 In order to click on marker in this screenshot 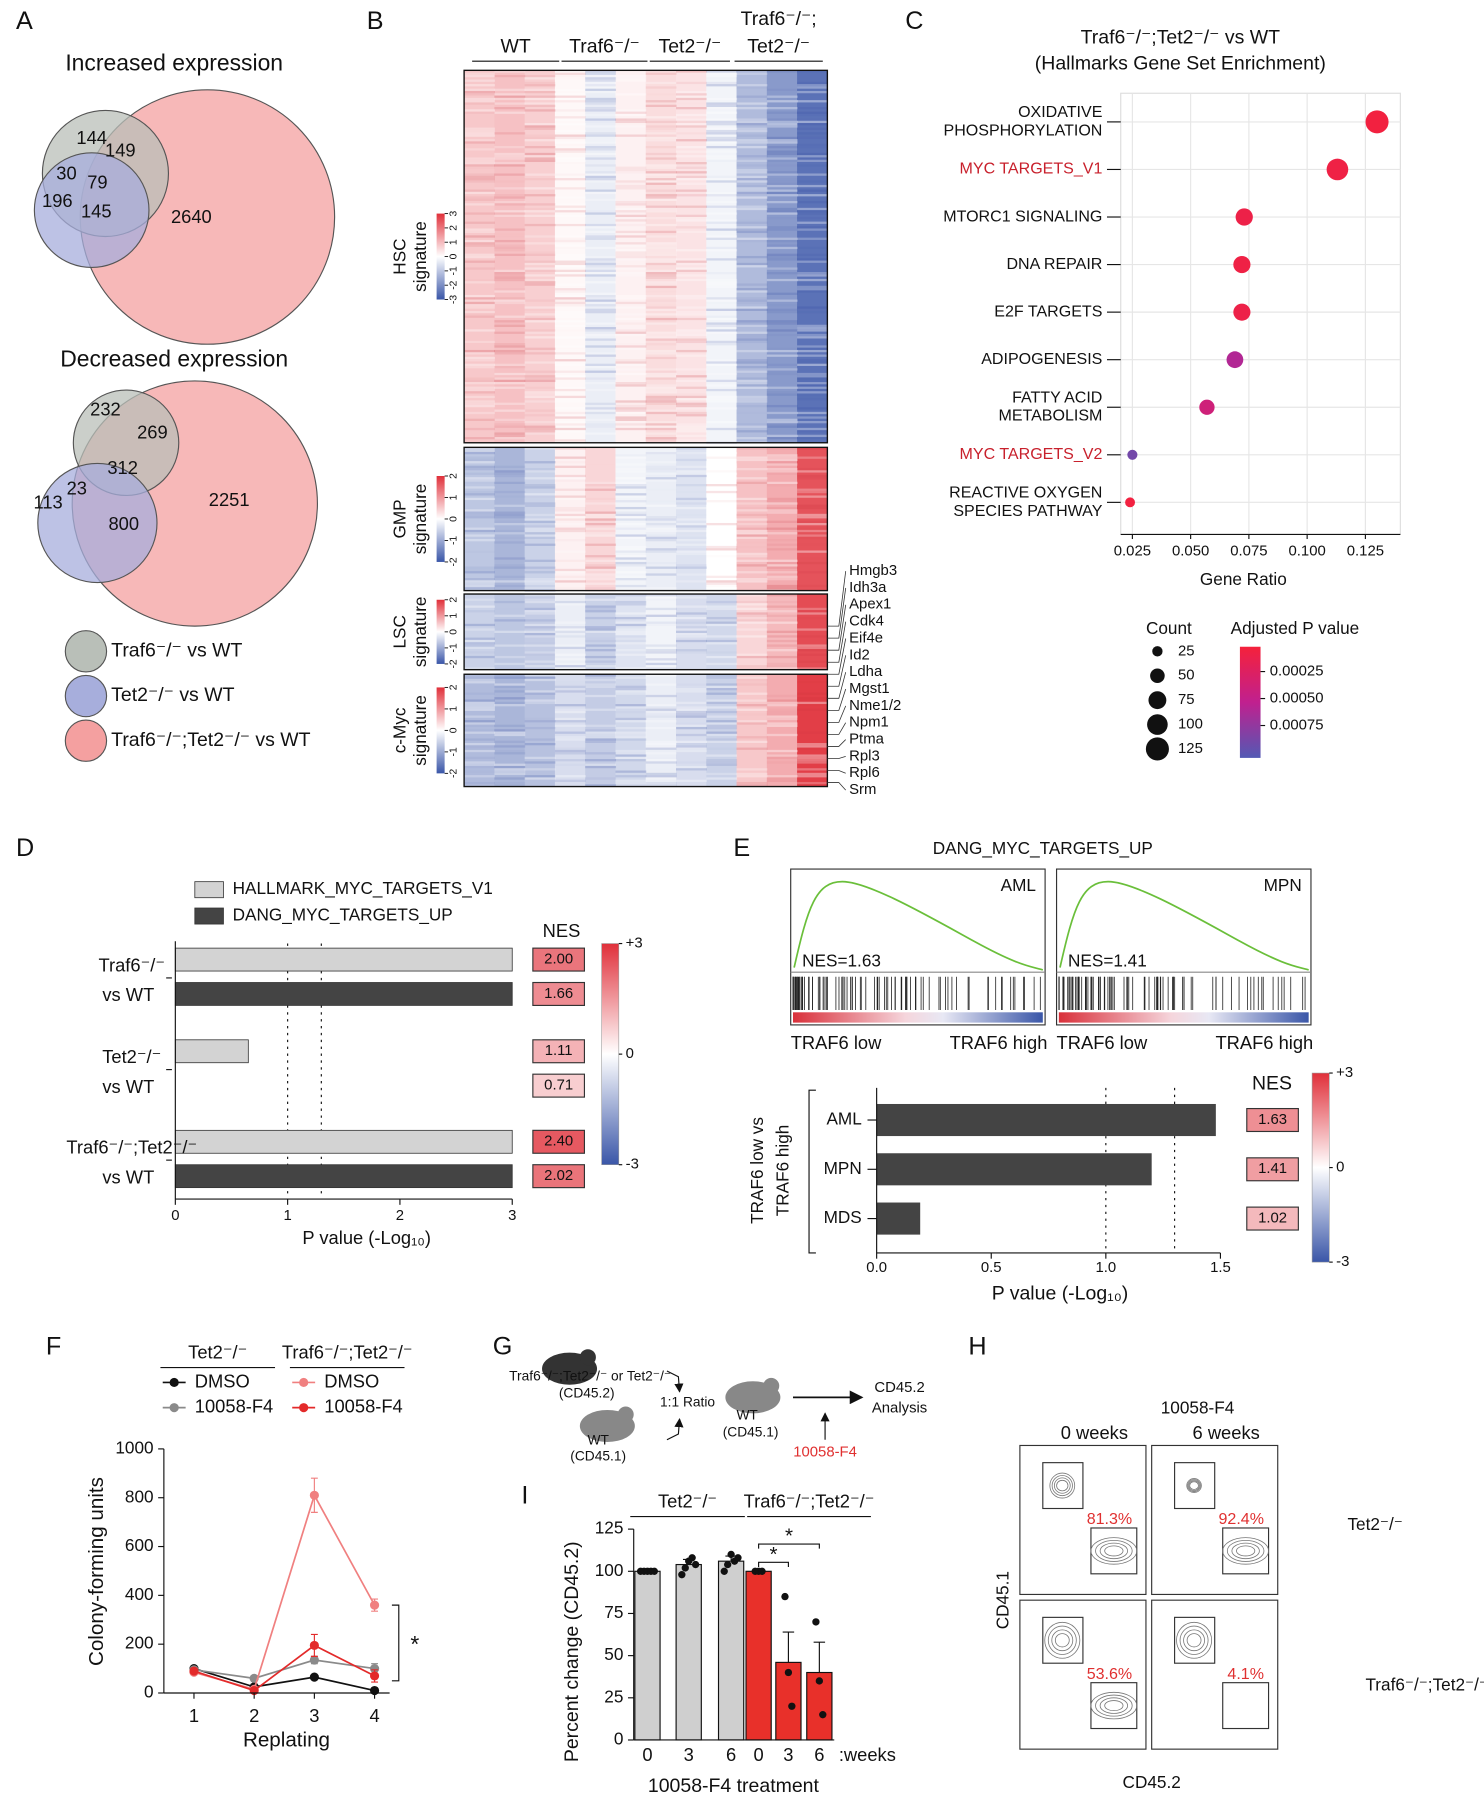, I will do `click(374, 1676)`.